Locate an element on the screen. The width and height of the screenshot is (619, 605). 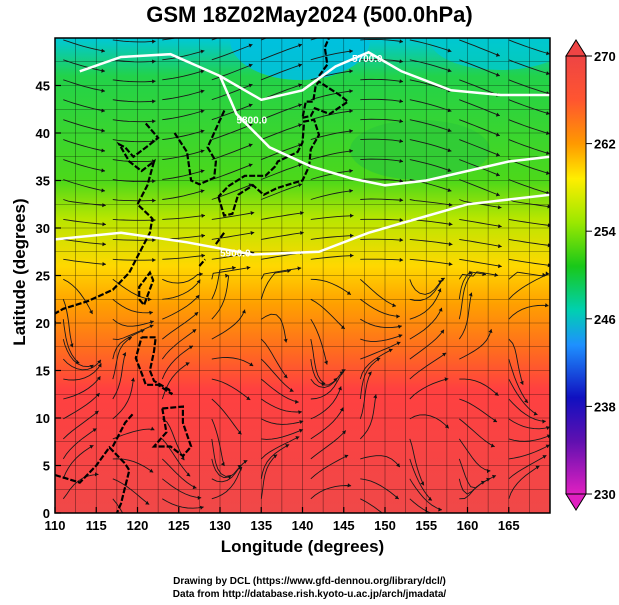
y-tick-label: 45 is located at coordinates (43, 86).